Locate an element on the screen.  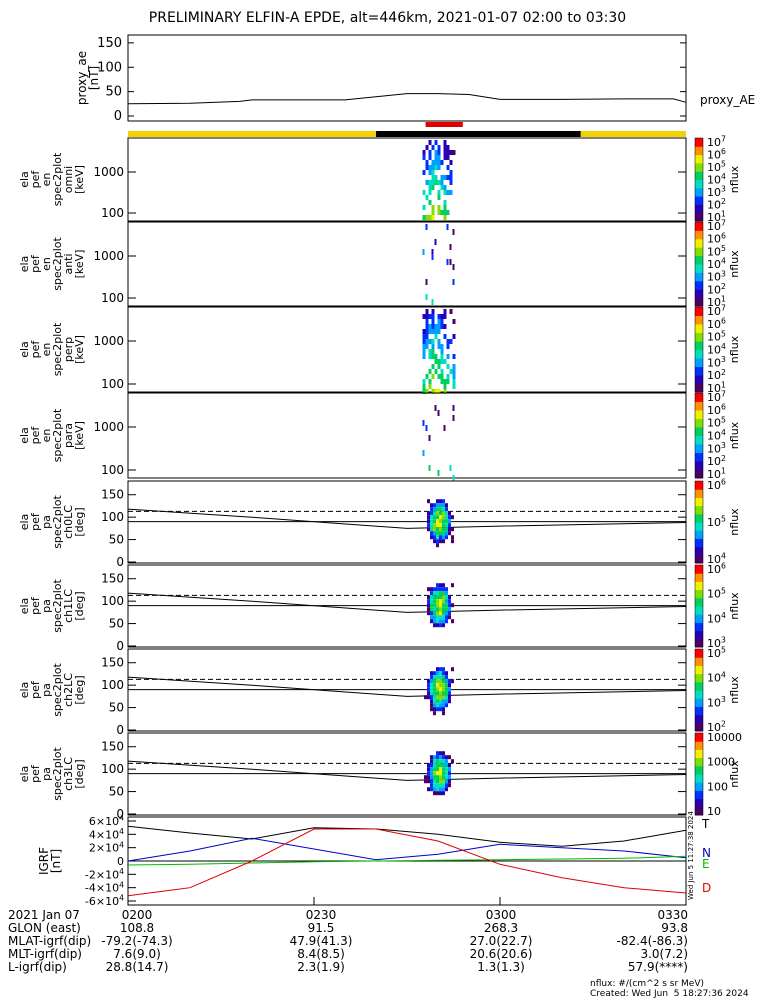
ylabel-anti-line: [keV] is located at coordinates (79, 264).